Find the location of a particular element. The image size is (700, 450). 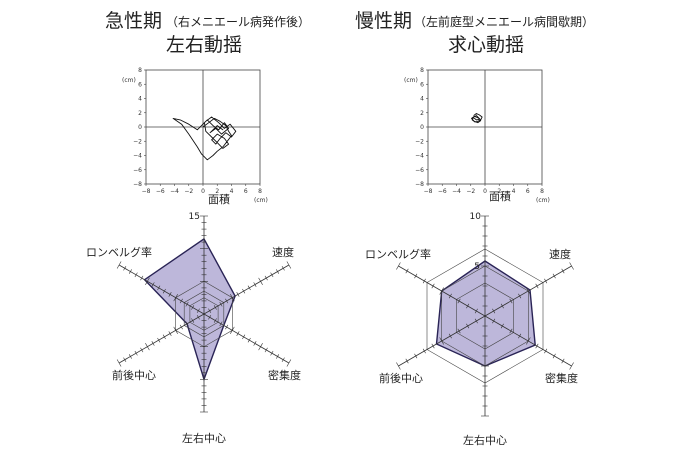

radar-axis-label: 密集度 is located at coordinates (284, 375).